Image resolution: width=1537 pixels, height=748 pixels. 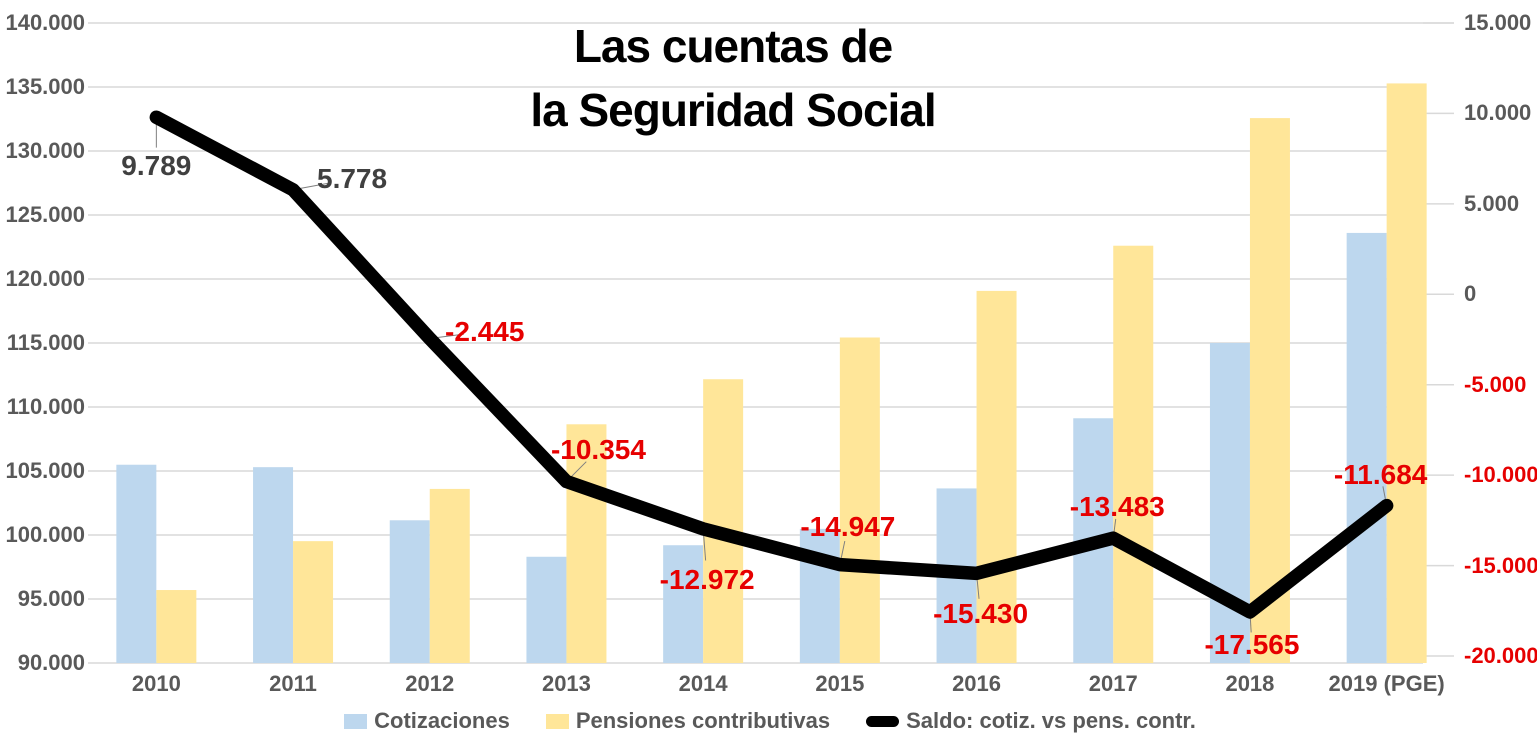 What do you see at coordinates (733, 78) in the screenshot?
I see `chart-title: Las cuentas de la Seguridad Social` at bounding box center [733, 78].